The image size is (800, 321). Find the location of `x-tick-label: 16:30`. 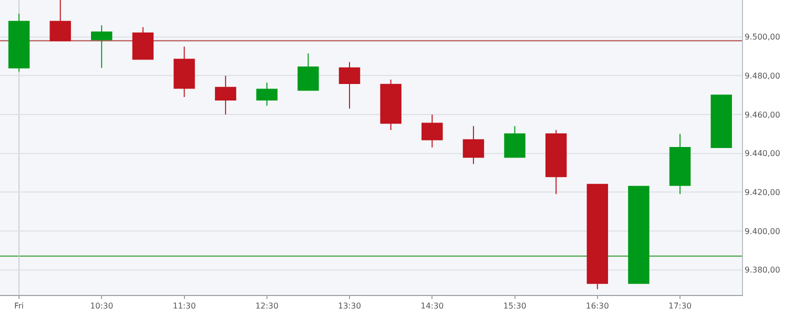

x-tick-label: 16:30 is located at coordinates (597, 306).